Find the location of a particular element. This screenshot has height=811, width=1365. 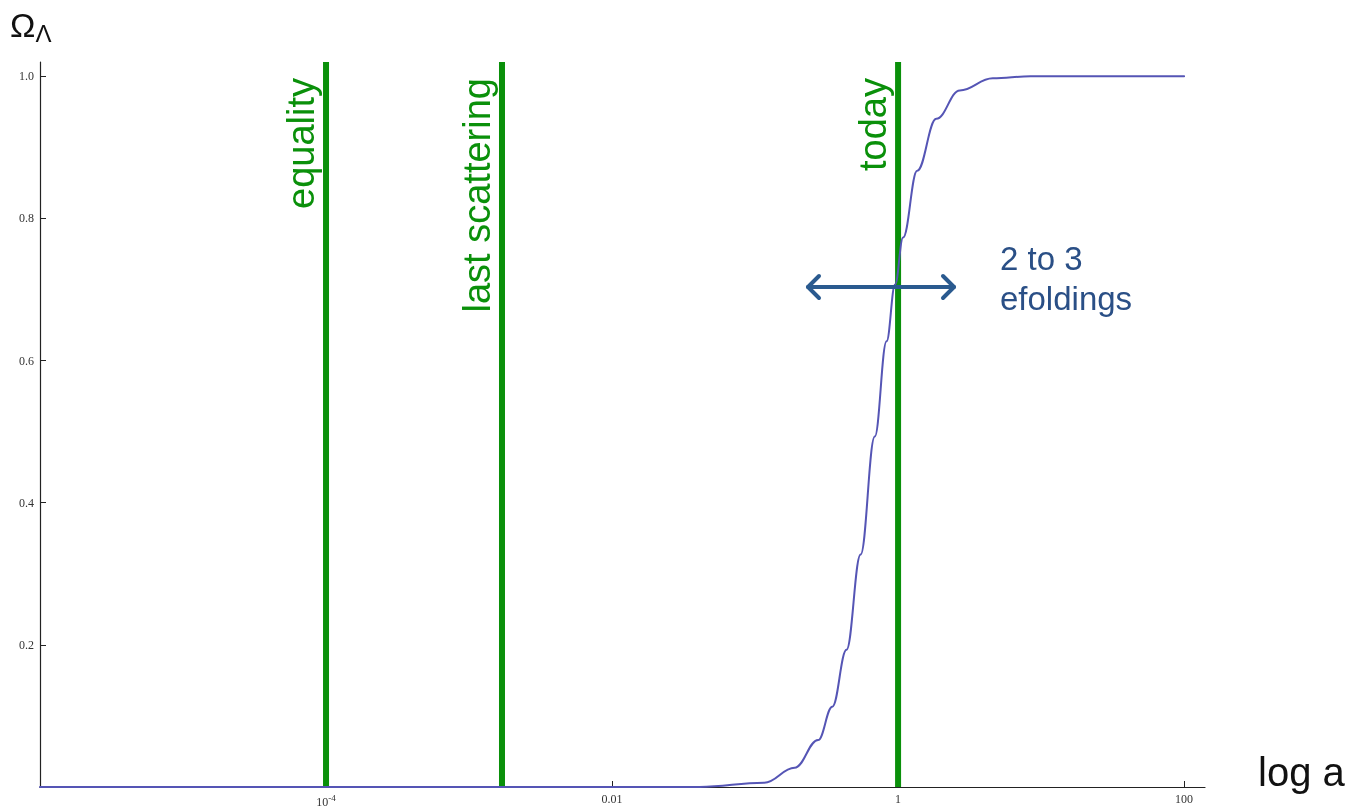

y-tick-label: 0.8 is located at coordinates (26, 218).